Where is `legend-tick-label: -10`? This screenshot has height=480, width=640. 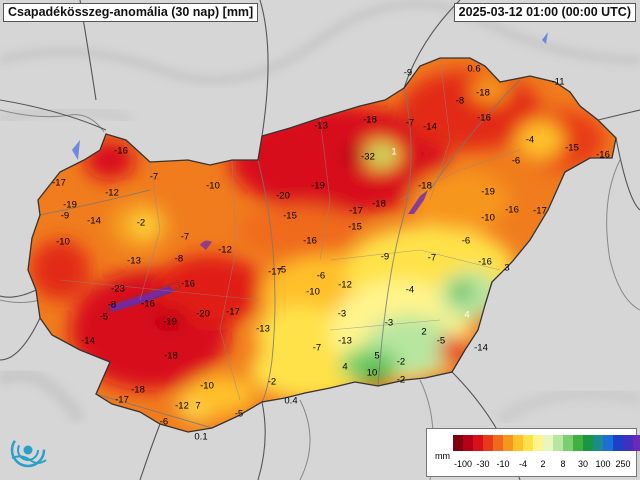
legend-tick-label: -10 is located at coordinates (503, 464).